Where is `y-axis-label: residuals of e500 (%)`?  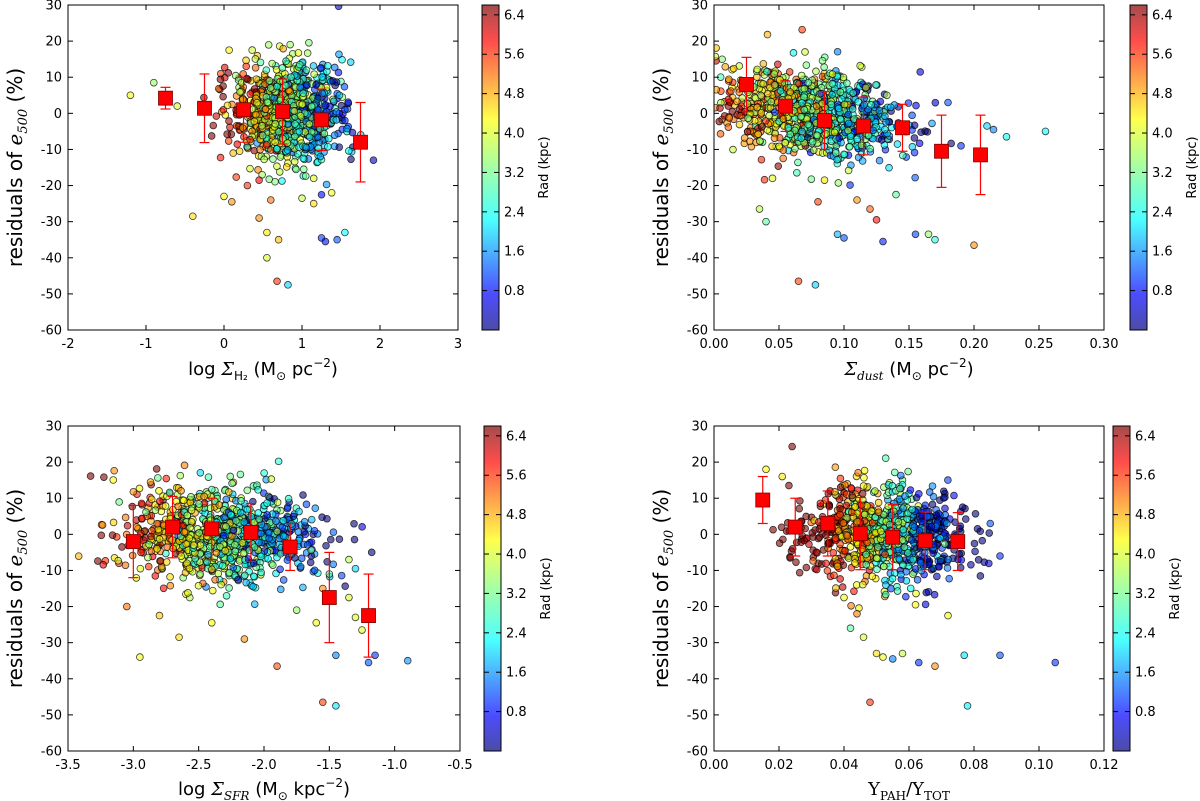
y-axis-label: residuals of e500 (%) is located at coordinates (663, 588).